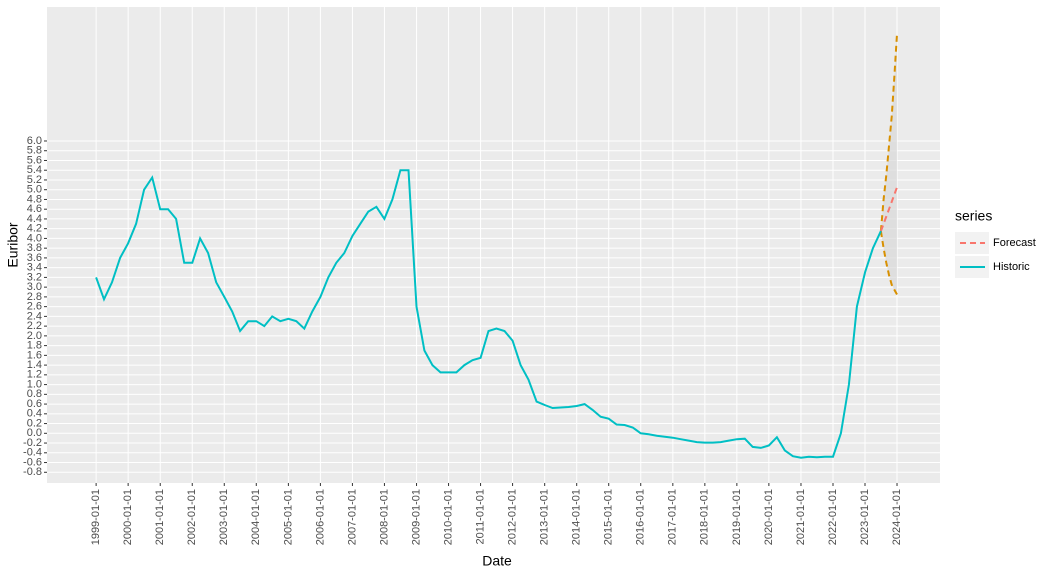 This screenshot has height=581, width=1056. Describe the element at coordinates (1011, 267) in the screenshot. I see `legend-label: Historic` at that location.